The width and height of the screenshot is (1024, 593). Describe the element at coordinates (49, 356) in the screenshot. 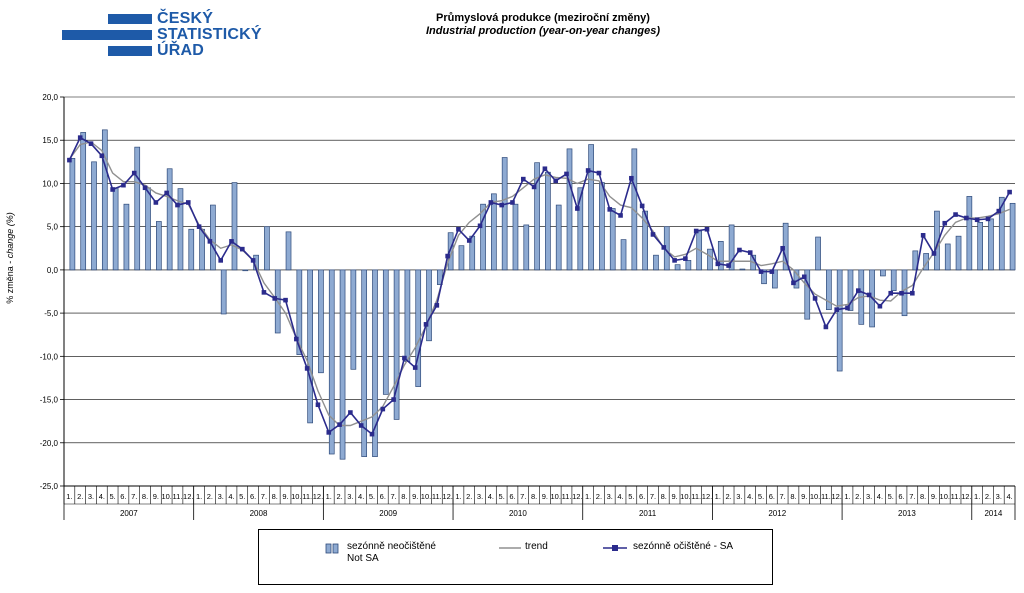

I see `y-tick-label: -10,0` at that location.